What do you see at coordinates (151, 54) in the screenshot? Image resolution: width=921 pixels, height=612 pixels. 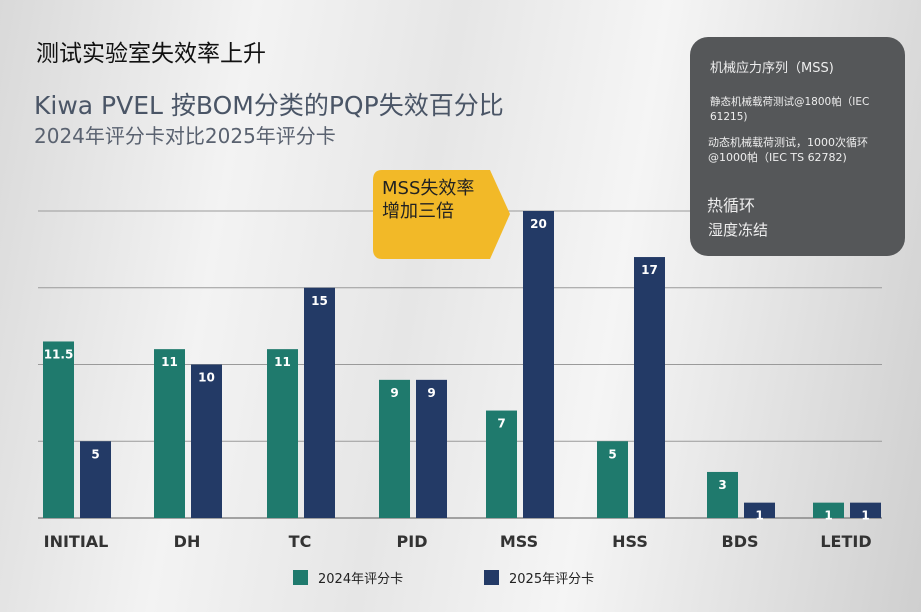 I see `page-title: 测试实验室失效率上升` at bounding box center [151, 54].